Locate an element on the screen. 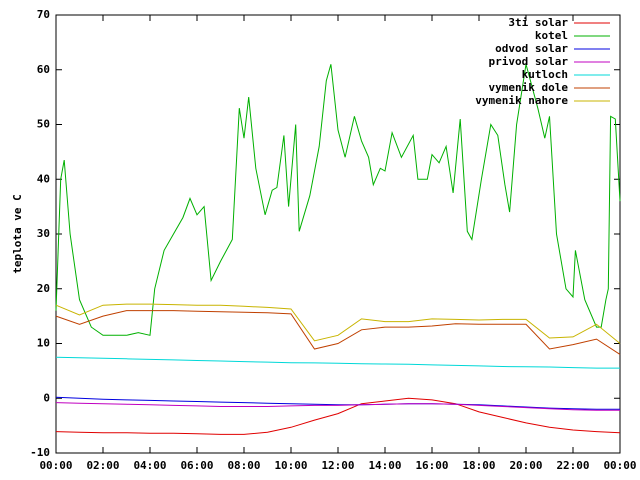 The width and height of the screenshot is (640, 480). x-tick-label: 10:00 is located at coordinates (290, 465).